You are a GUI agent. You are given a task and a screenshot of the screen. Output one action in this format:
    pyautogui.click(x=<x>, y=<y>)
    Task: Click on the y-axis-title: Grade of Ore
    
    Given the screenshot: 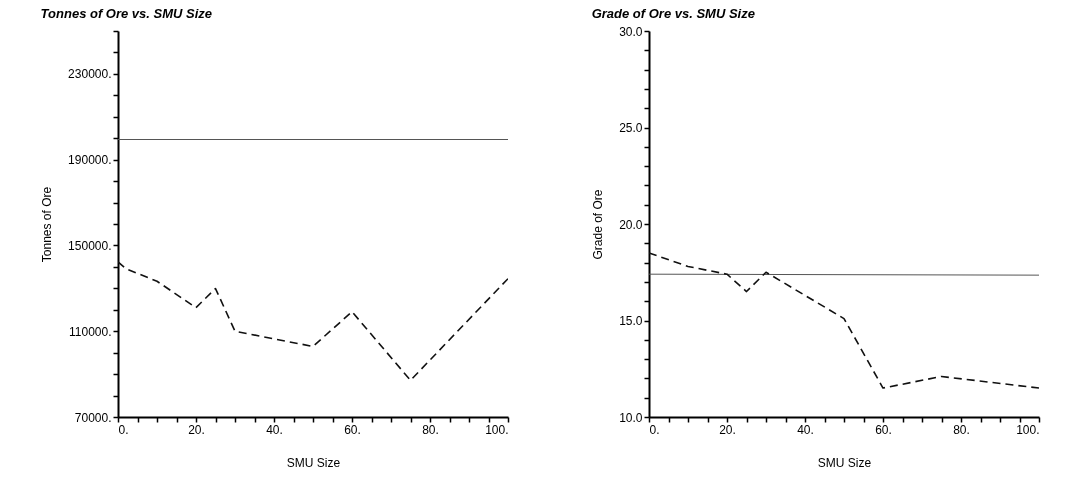 What is the action you would take?
    pyautogui.click(x=598, y=224)
    